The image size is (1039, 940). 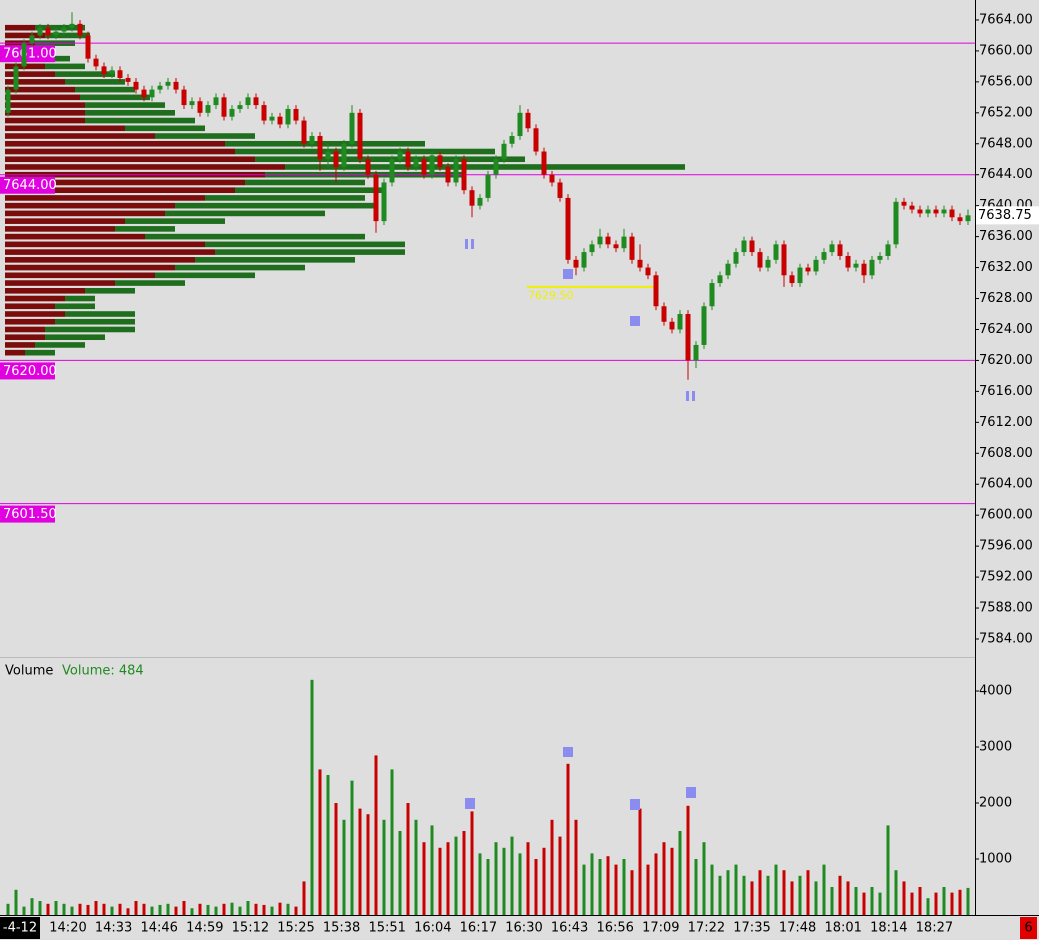 What do you see at coordinates (1006, 174) in the screenshot?
I see `y-tick-label: 7644.00` at bounding box center [1006, 174].